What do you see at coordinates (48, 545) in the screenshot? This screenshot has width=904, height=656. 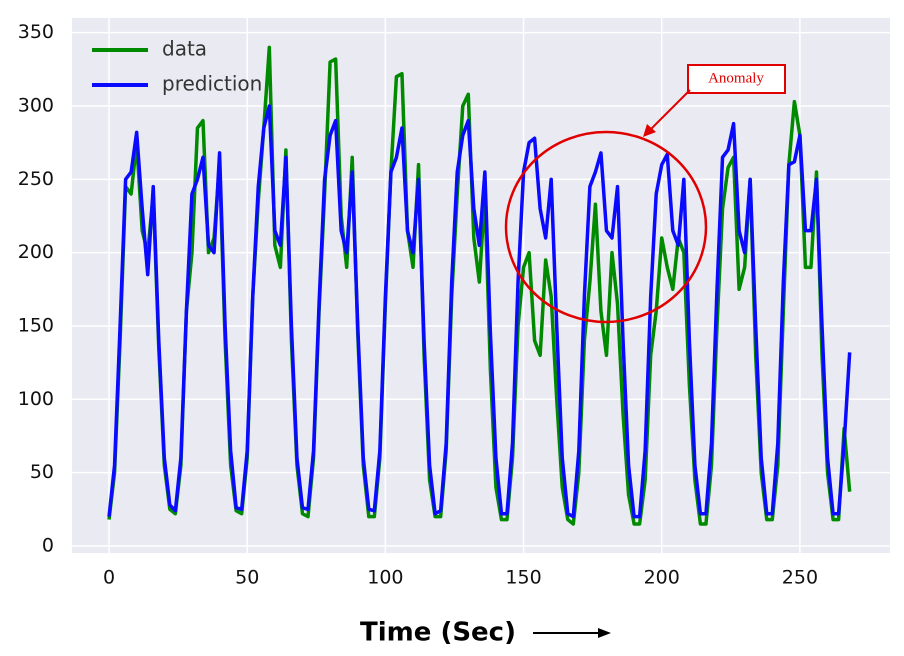 I see `y-tick-label: 0` at bounding box center [48, 545].